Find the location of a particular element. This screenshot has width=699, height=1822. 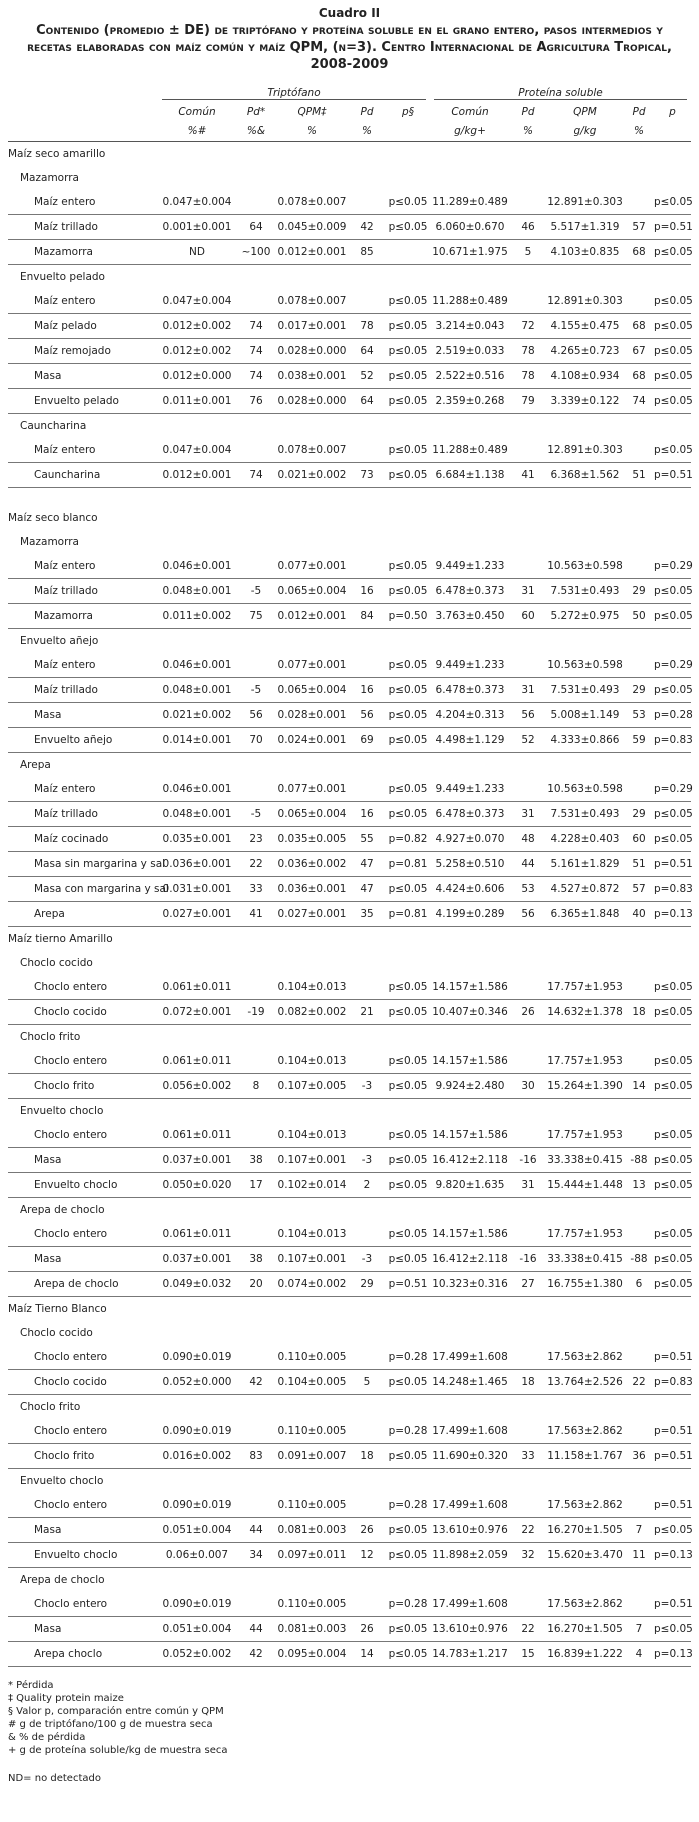

data-cell: 0.038±0.001 is located at coordinates (312, 376).